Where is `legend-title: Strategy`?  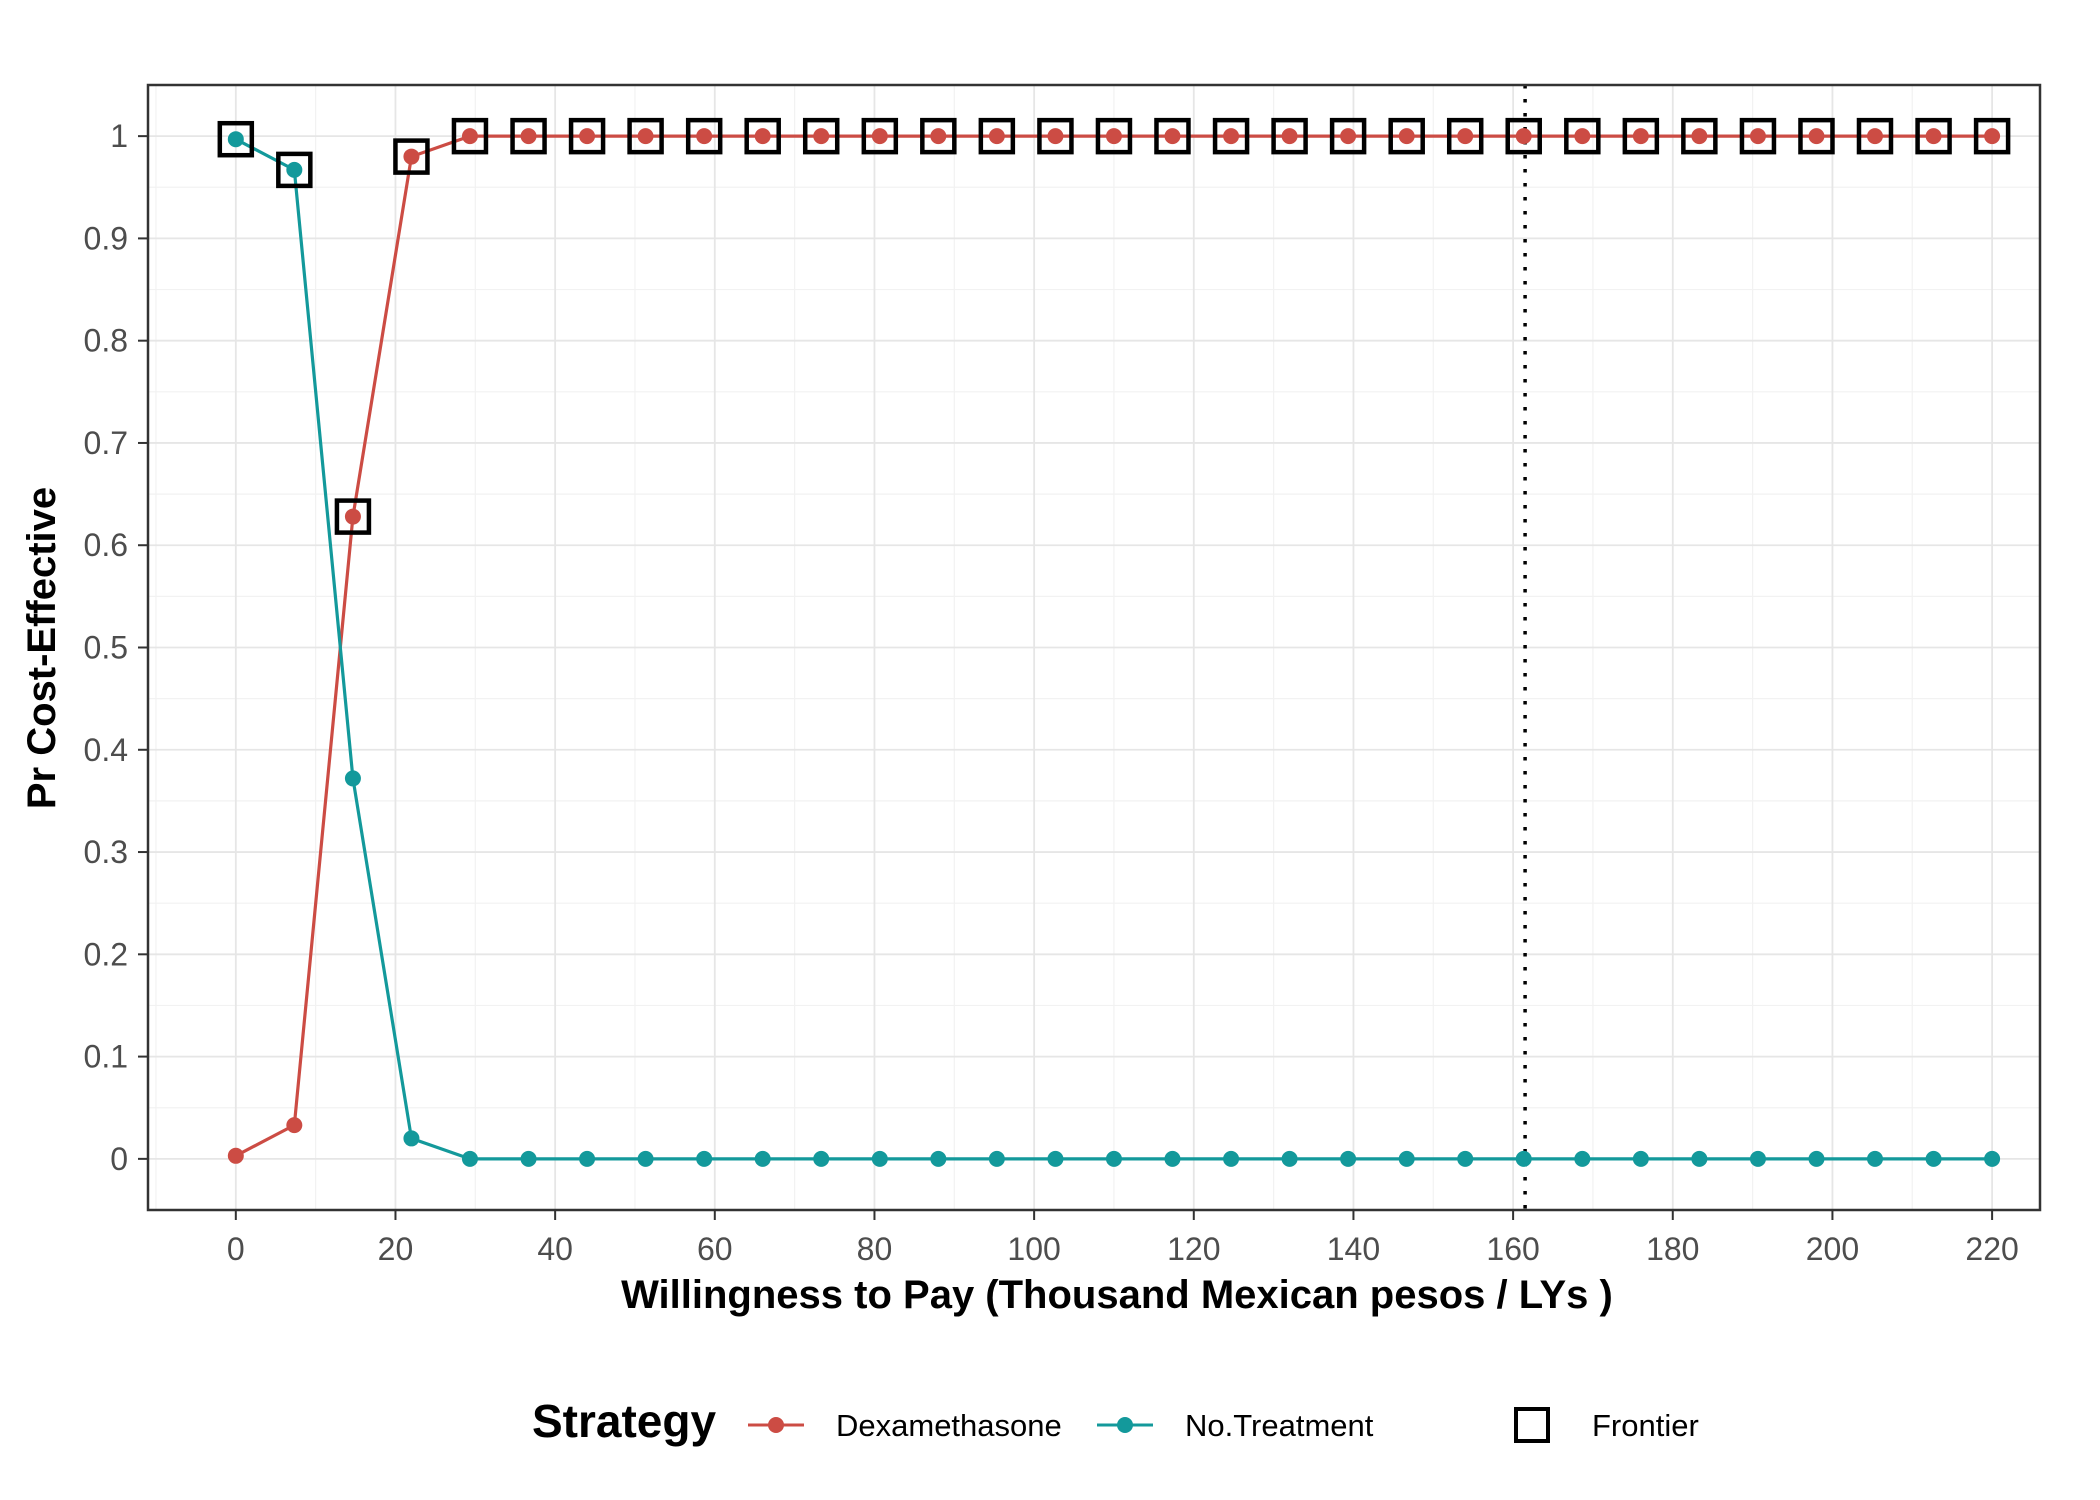 legend-title: Strategy is located at coordinates (624, 1421).